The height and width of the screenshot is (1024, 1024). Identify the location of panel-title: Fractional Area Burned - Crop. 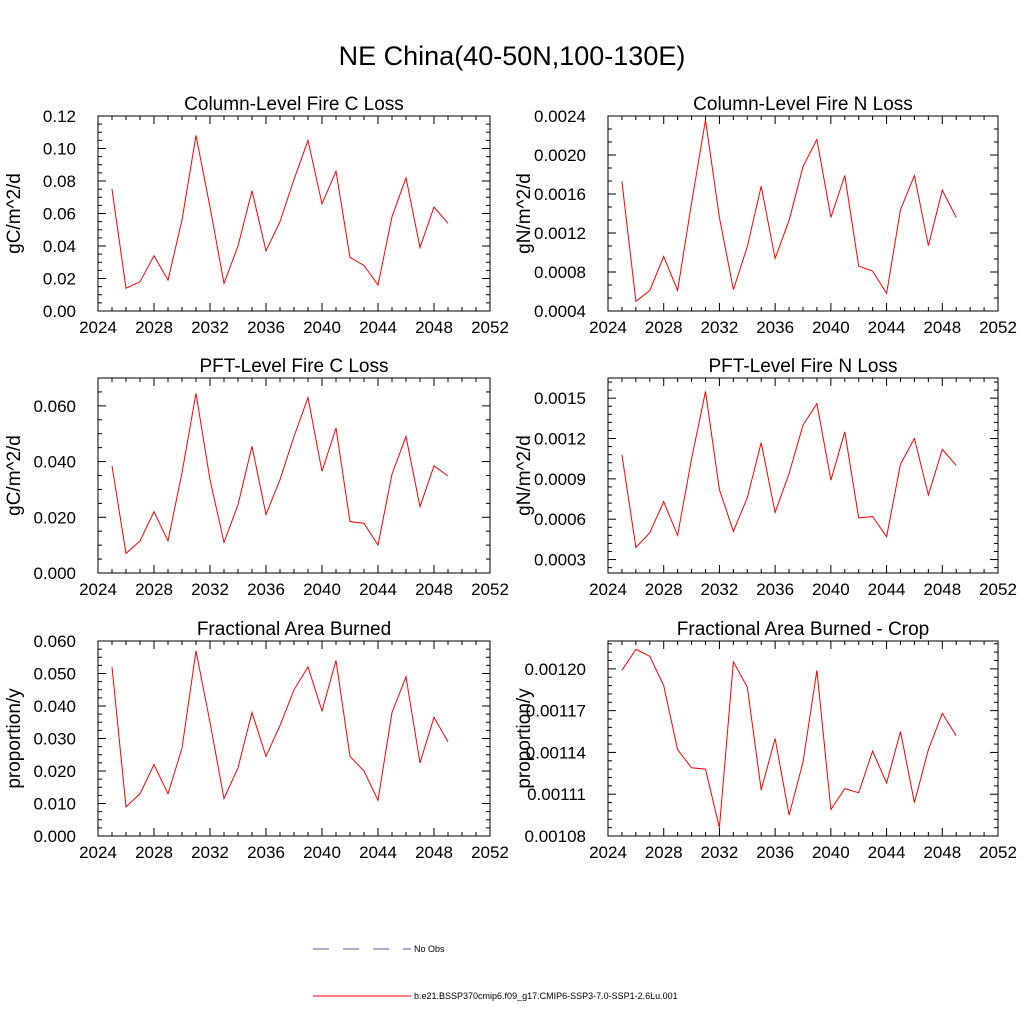
(803, 629).